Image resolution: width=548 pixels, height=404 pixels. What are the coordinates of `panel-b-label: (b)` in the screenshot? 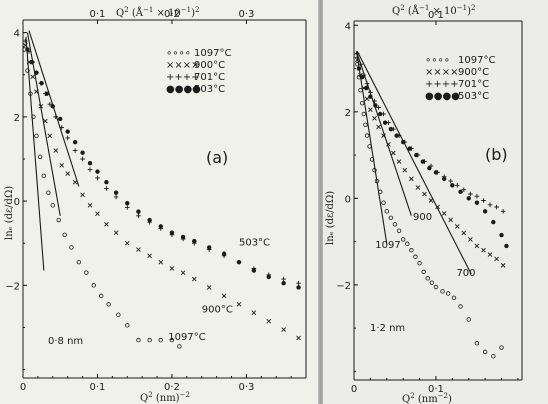 It's located at (496, 154).